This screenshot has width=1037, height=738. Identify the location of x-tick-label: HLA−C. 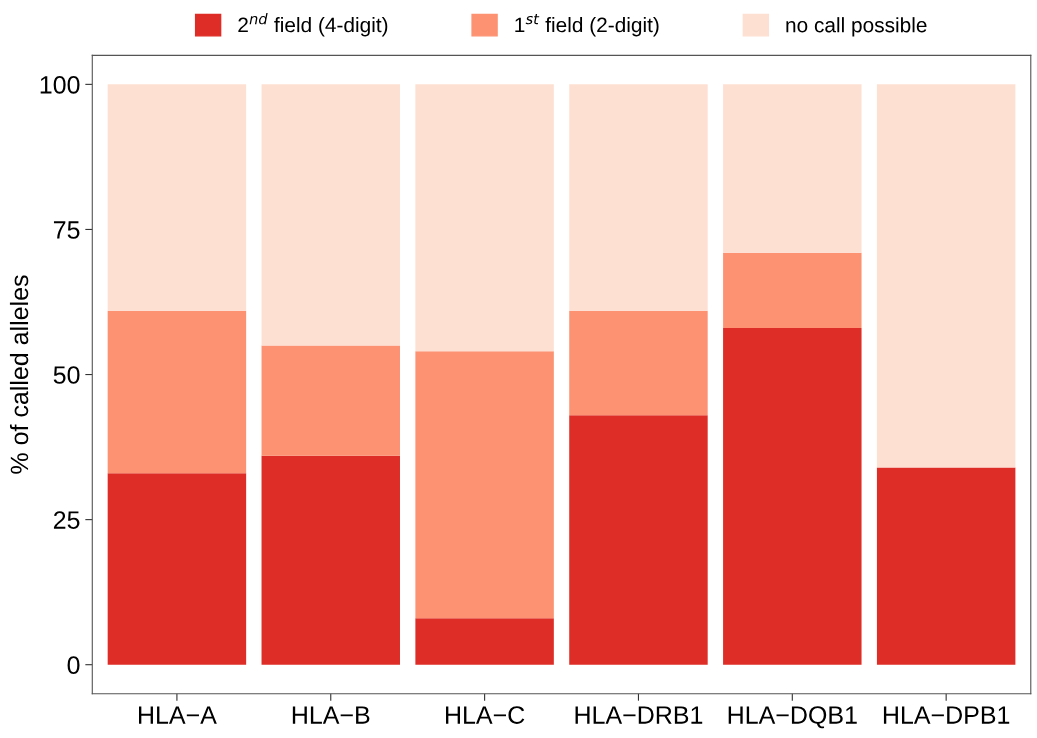
(485, 715).